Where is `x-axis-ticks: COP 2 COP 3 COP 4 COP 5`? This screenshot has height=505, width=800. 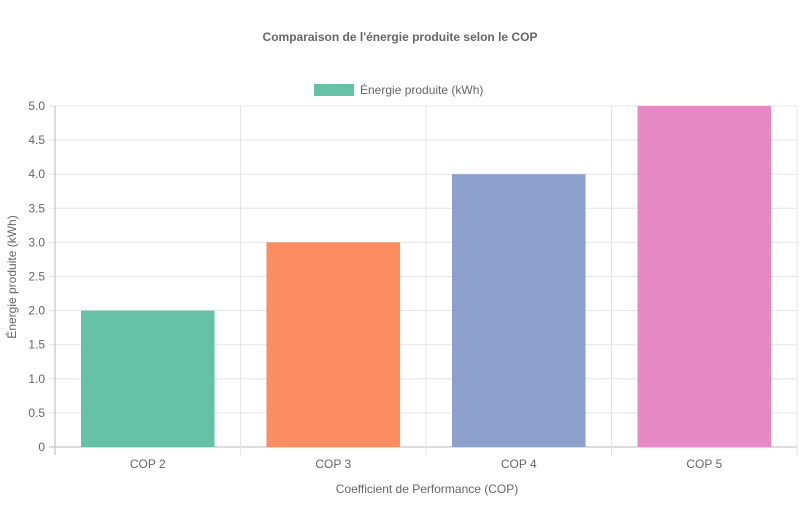 x-axis-ticks: COP 2 COP 3 COP 4 COP 5 is located at coordinates (426, 464).